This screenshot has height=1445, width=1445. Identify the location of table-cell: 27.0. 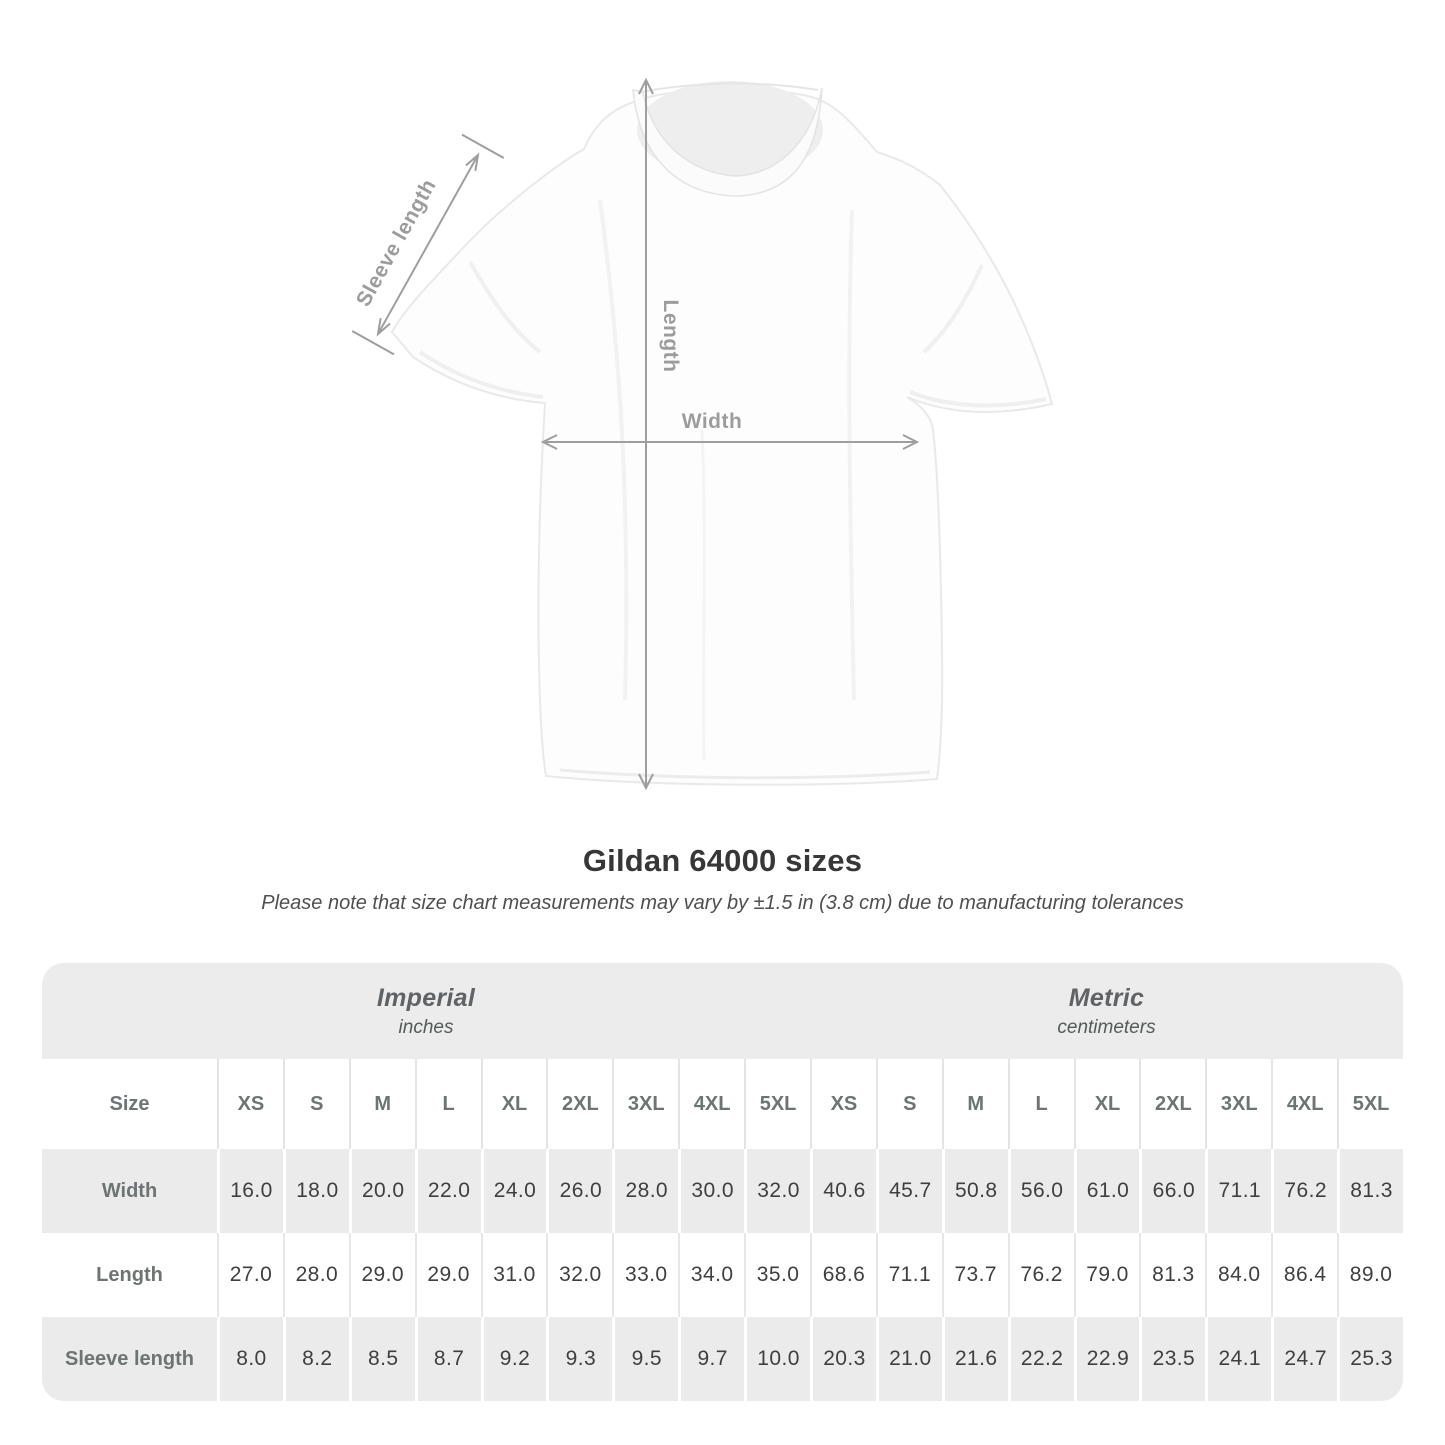
(250, 1275).